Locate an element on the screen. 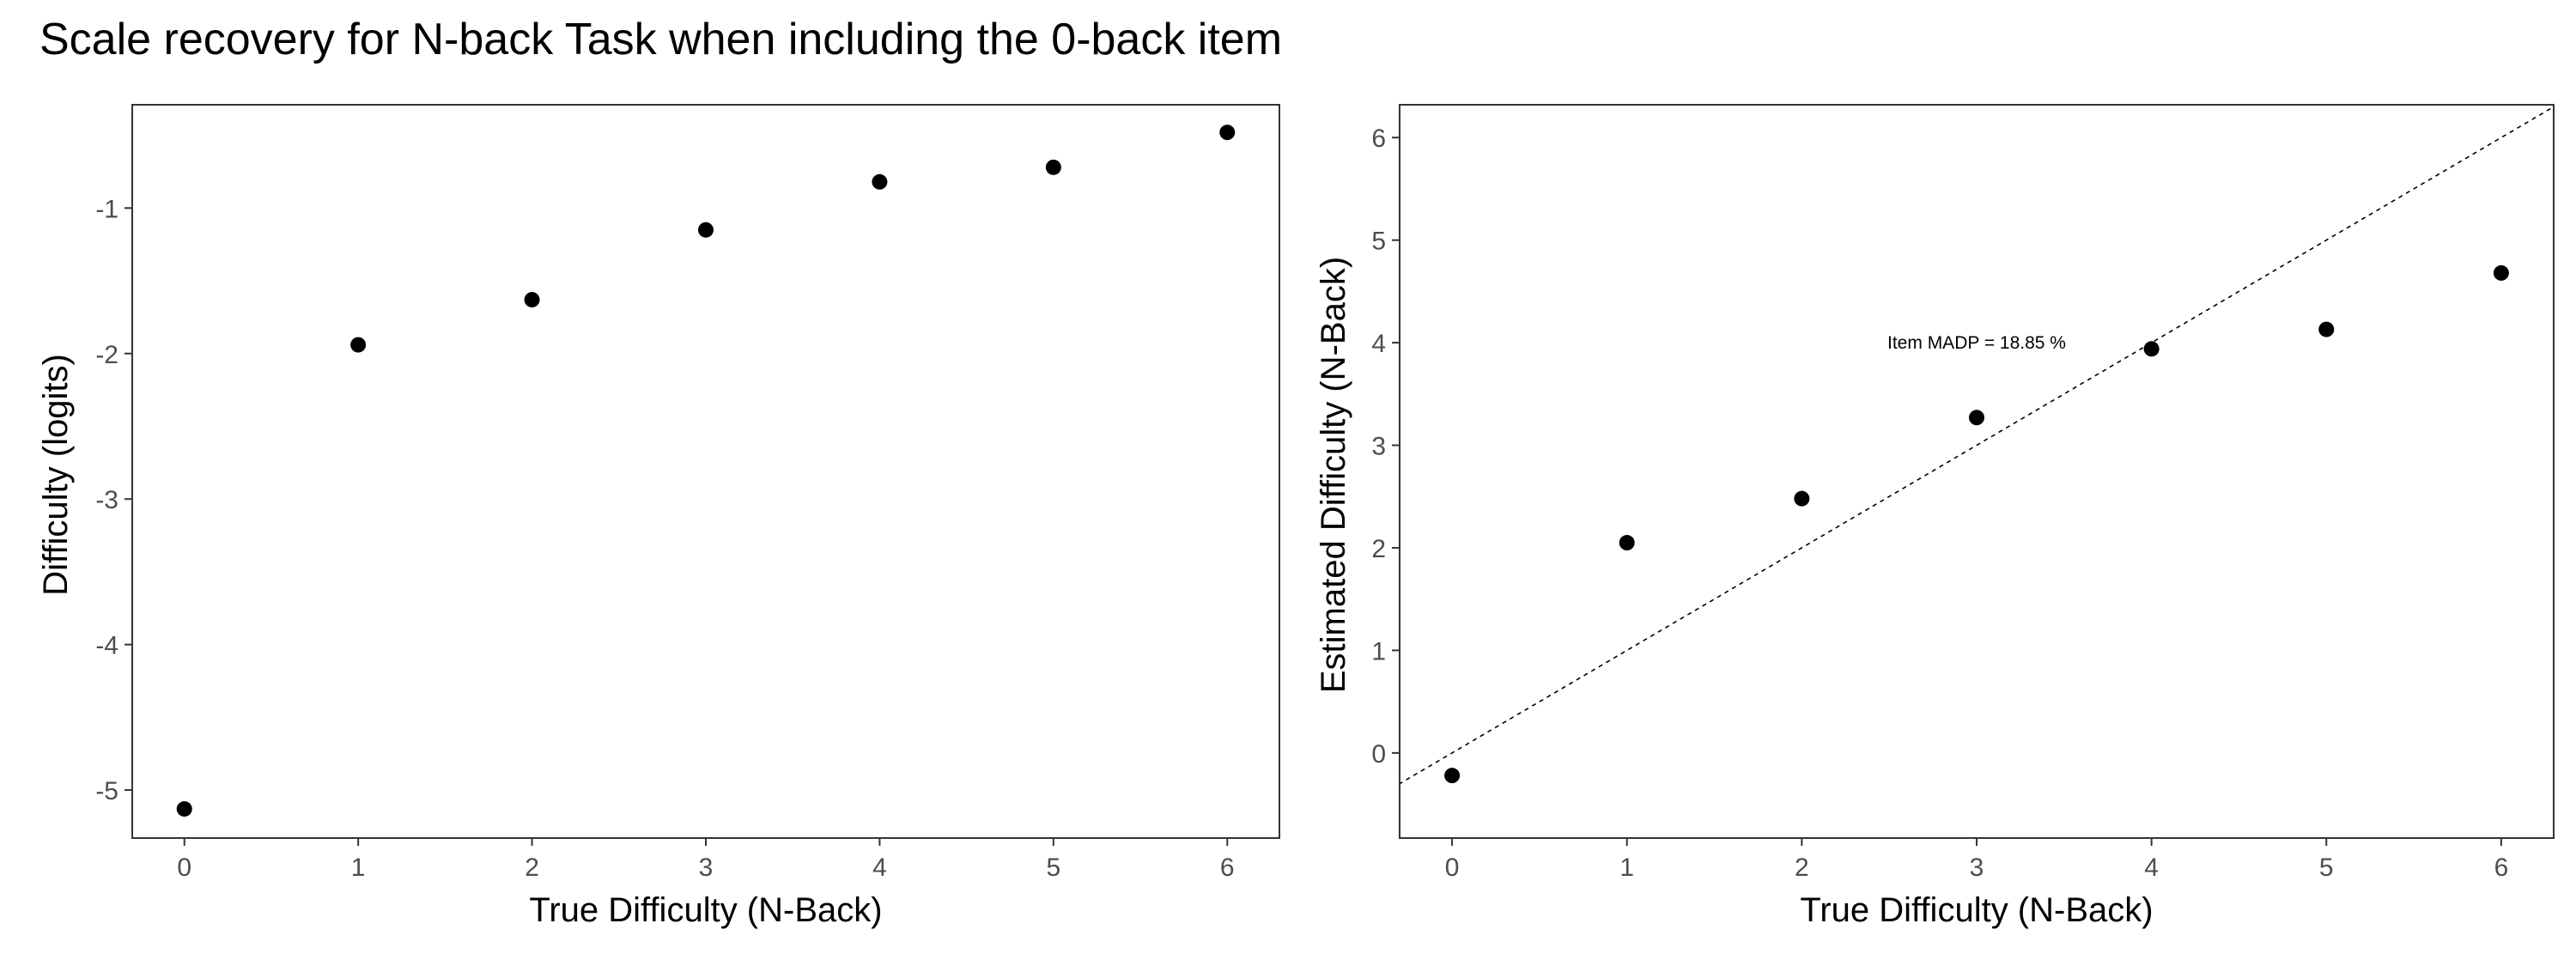  right-y-tick-label: 3 is located at coordinates (1378, 447).